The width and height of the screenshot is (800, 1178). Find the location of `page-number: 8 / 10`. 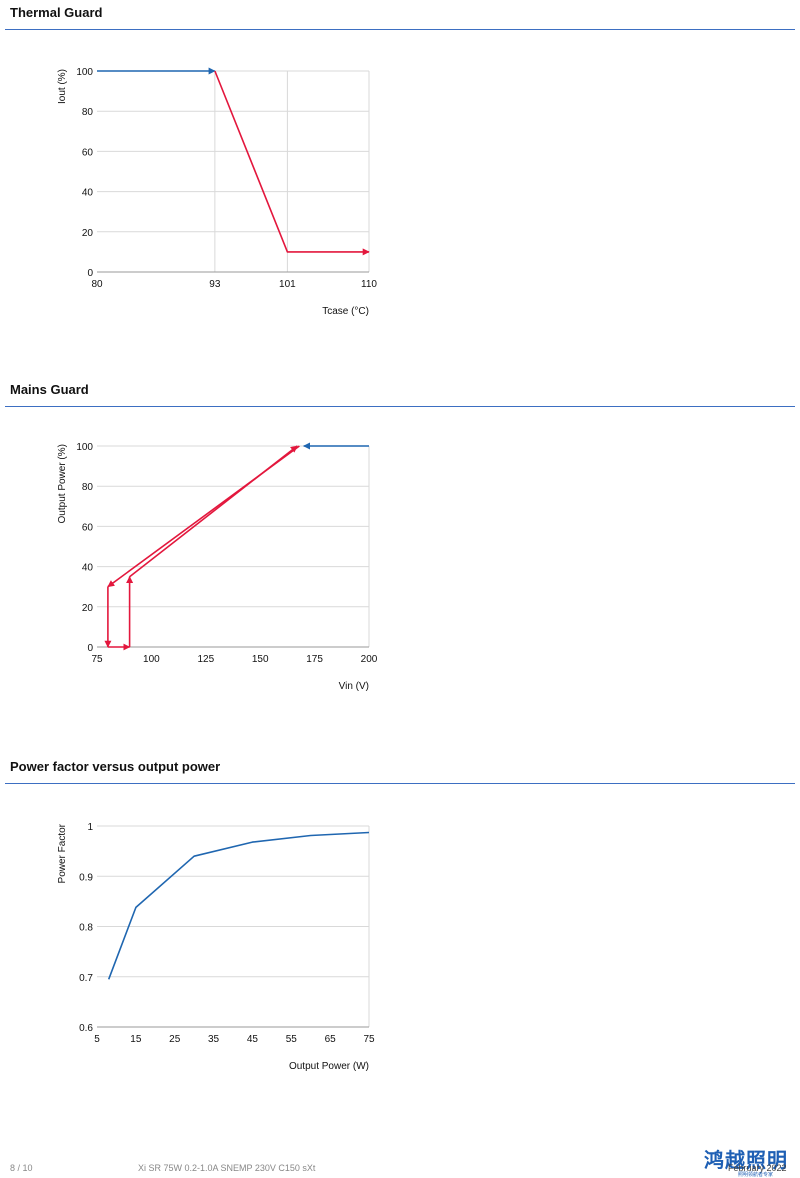

page-number: 8 / 10 is located at coordinates (21, 1168).